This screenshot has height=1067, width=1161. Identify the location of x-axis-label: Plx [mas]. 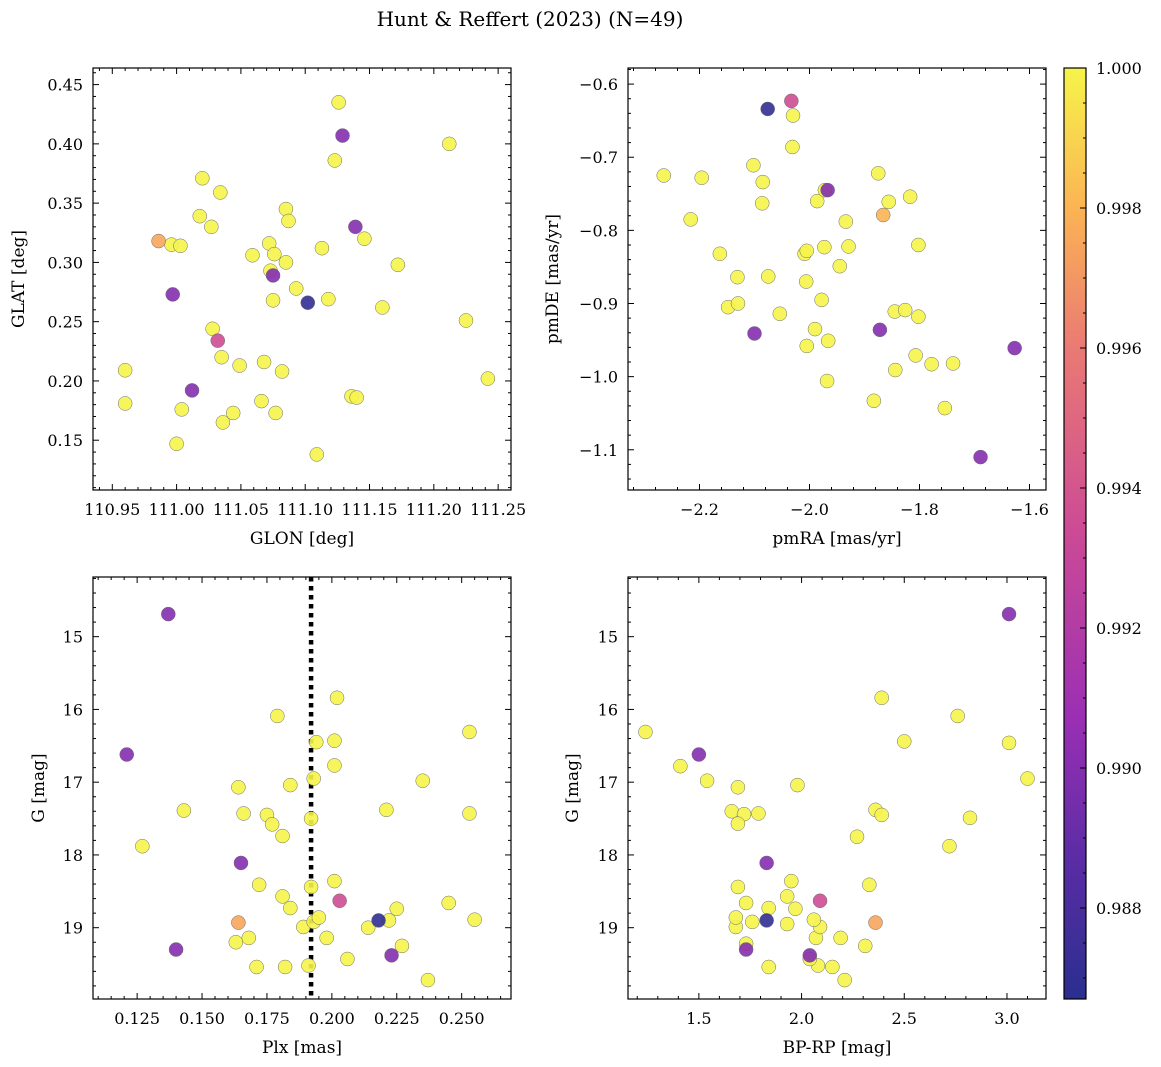
(302, 1048).